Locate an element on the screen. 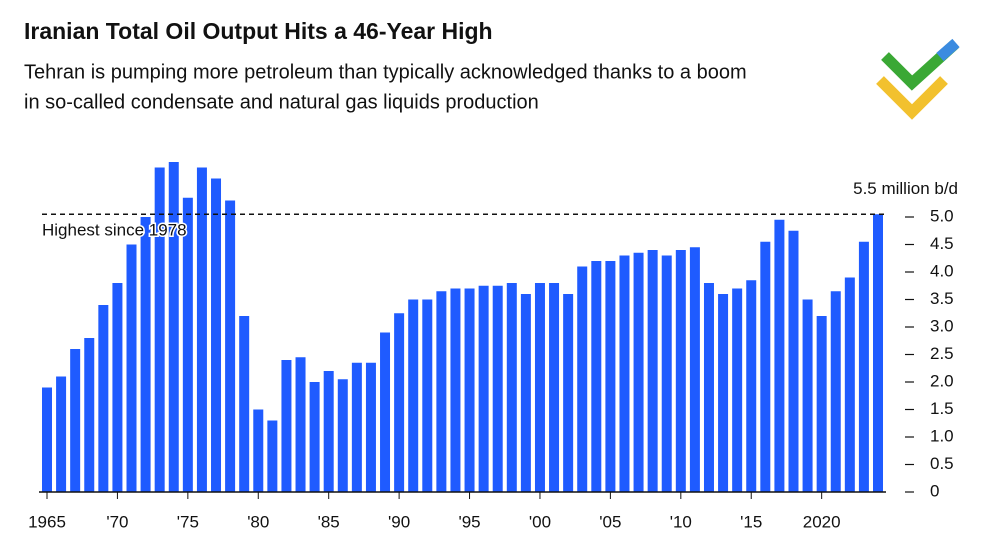 The height and width of the screenshot is (545, 1000). annotation-label: Highest since 1978 is located at coordinates (114, 230).